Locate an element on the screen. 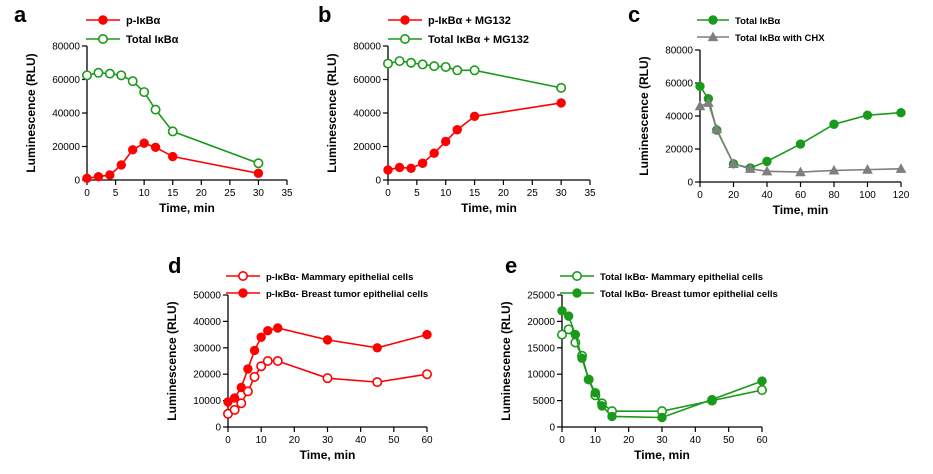 This screenshot has width=933, height=474. legend-entry: Total IκBα + MG132 is located at coordinates (478, 40).